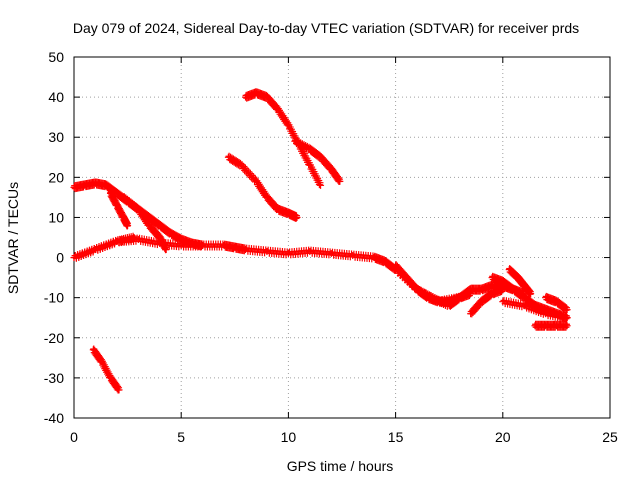  Describe the element at coordinates (74, 437) in the screenshot. I see `x-tick-label: 0` at that location.